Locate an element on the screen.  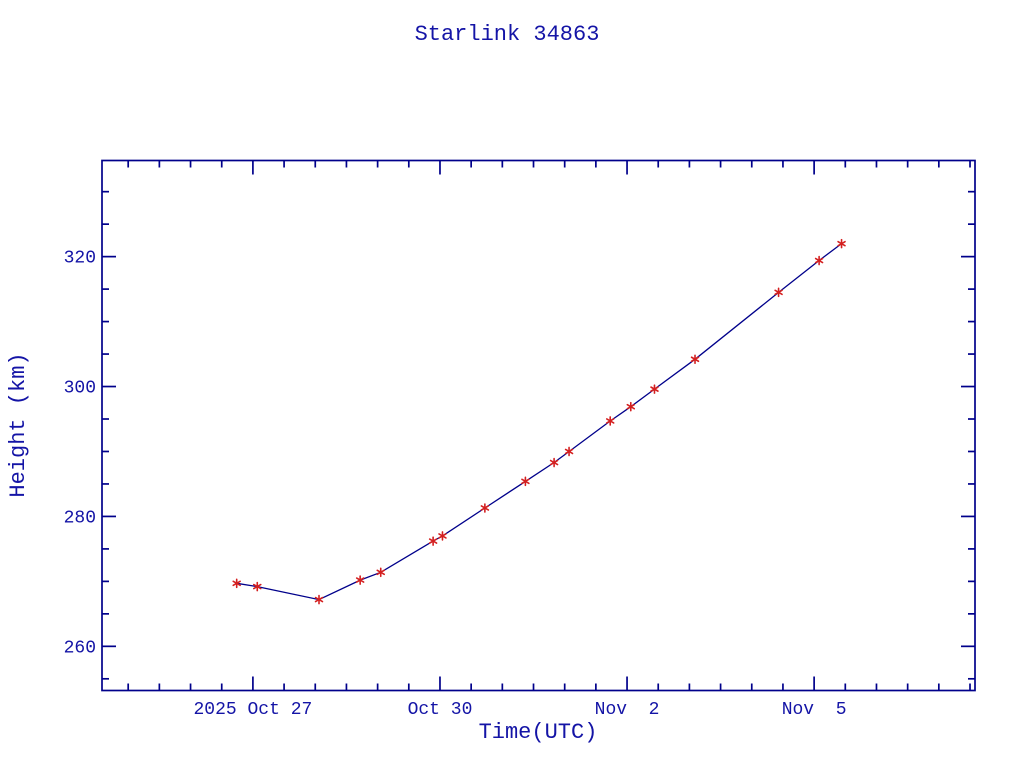
y-tick-label: 300 is located at coordinates (80, 389).